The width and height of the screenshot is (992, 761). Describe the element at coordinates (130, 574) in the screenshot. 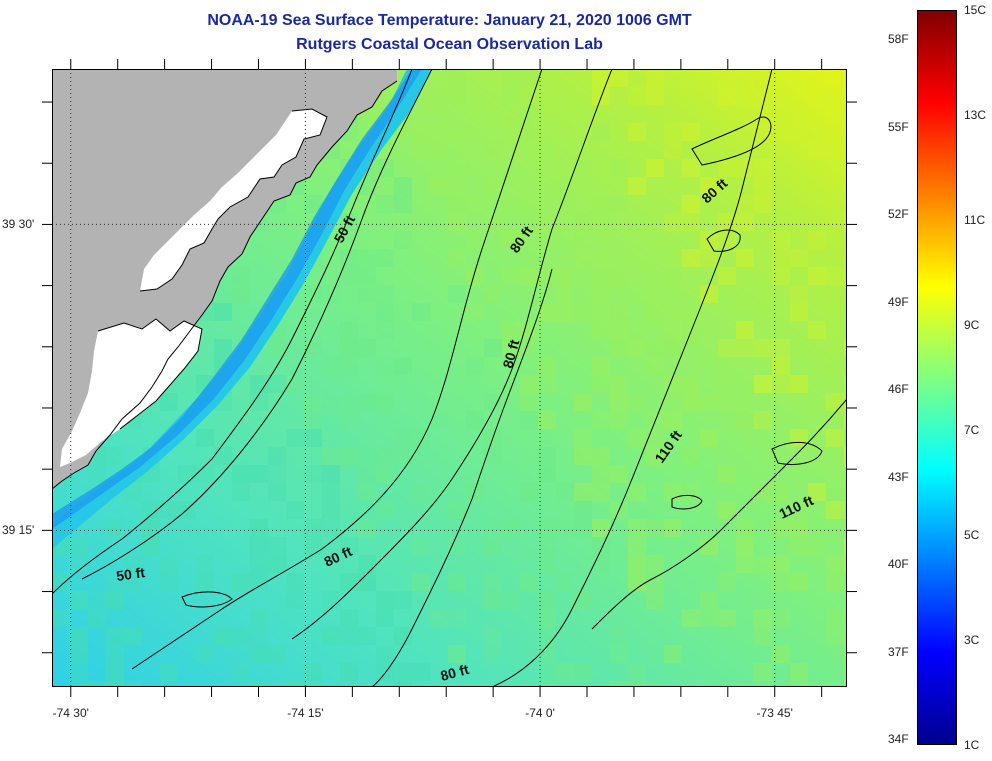

I see `contour-depth-label: 50 ft` at that location.